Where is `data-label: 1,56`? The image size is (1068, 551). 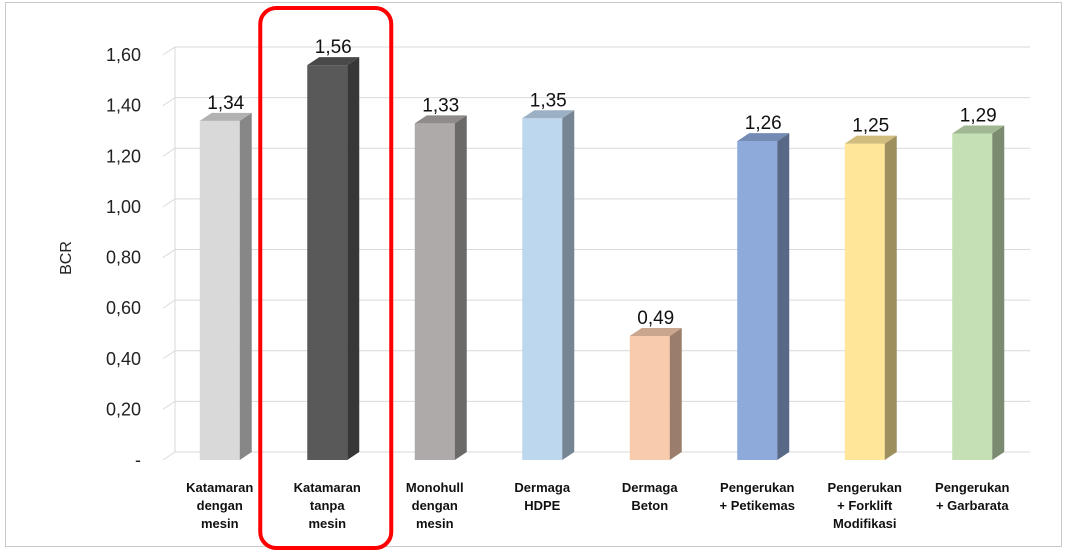
data-label: 1,56 is located at coordinates (333, 47).